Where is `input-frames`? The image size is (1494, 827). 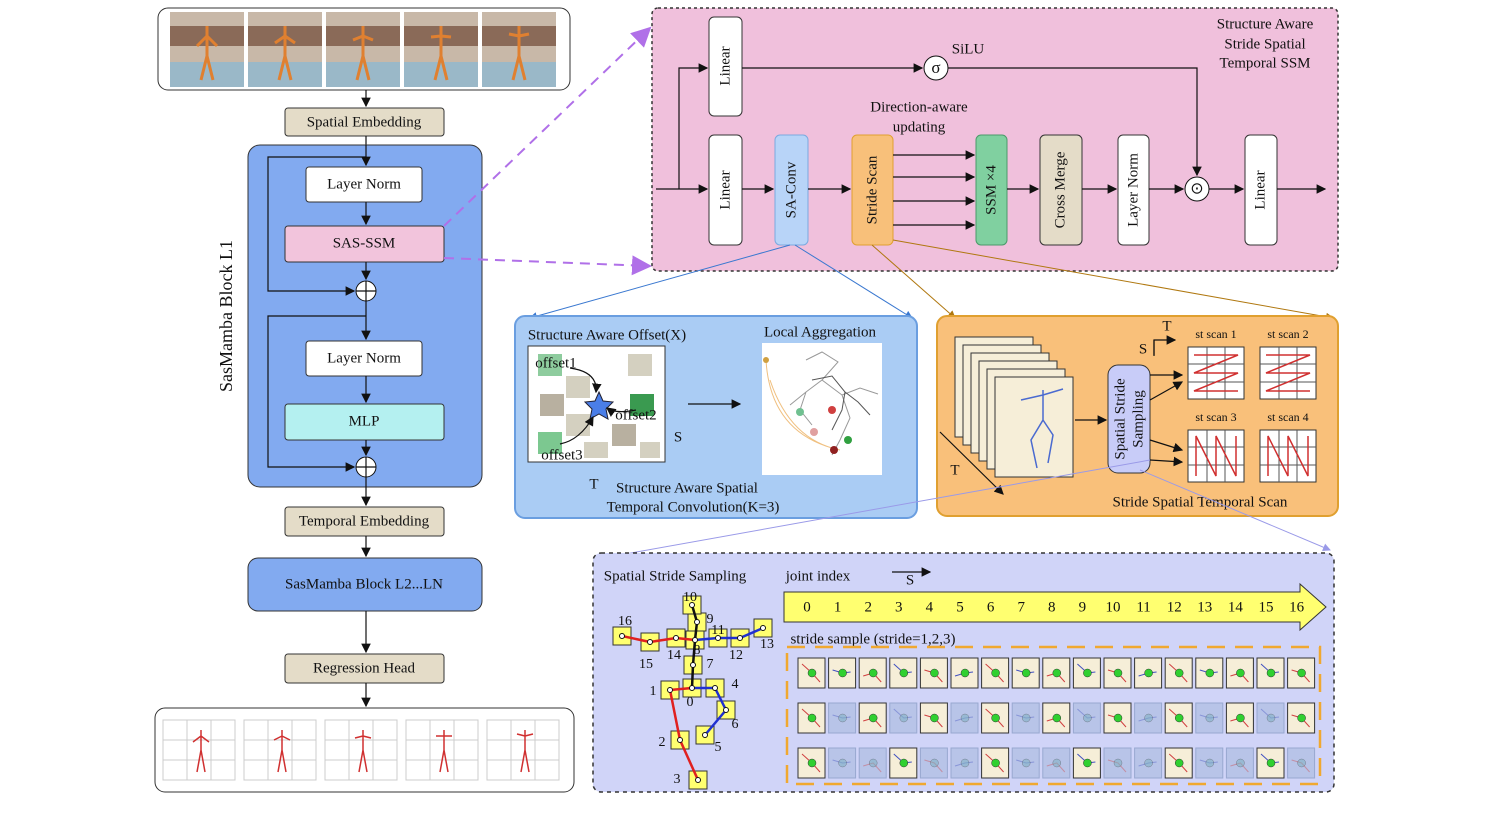 input-frames is located at coordinates (364, 49).